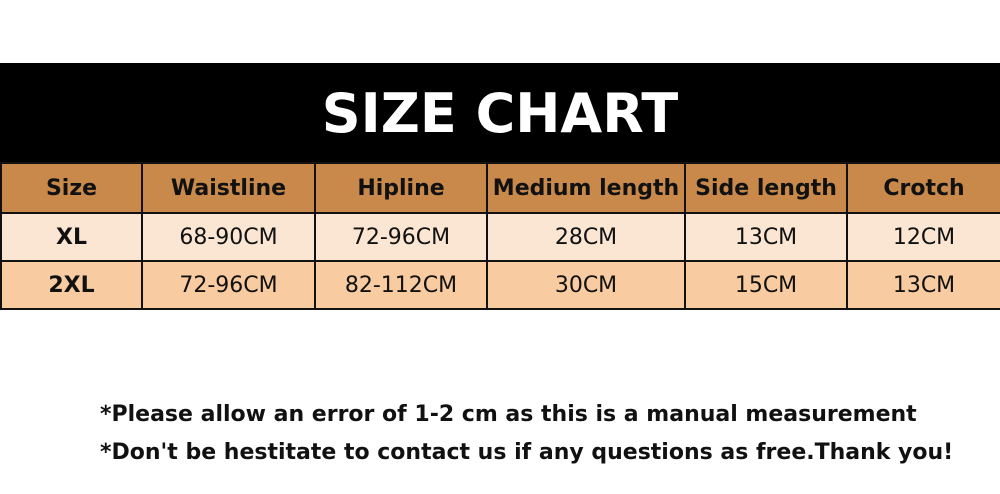 This screenshot has width=1000, height=494. I want to click on table-row: 2XL 72-96CM 82-112CM 30CM 15CM 13CM, so click(500, 285).